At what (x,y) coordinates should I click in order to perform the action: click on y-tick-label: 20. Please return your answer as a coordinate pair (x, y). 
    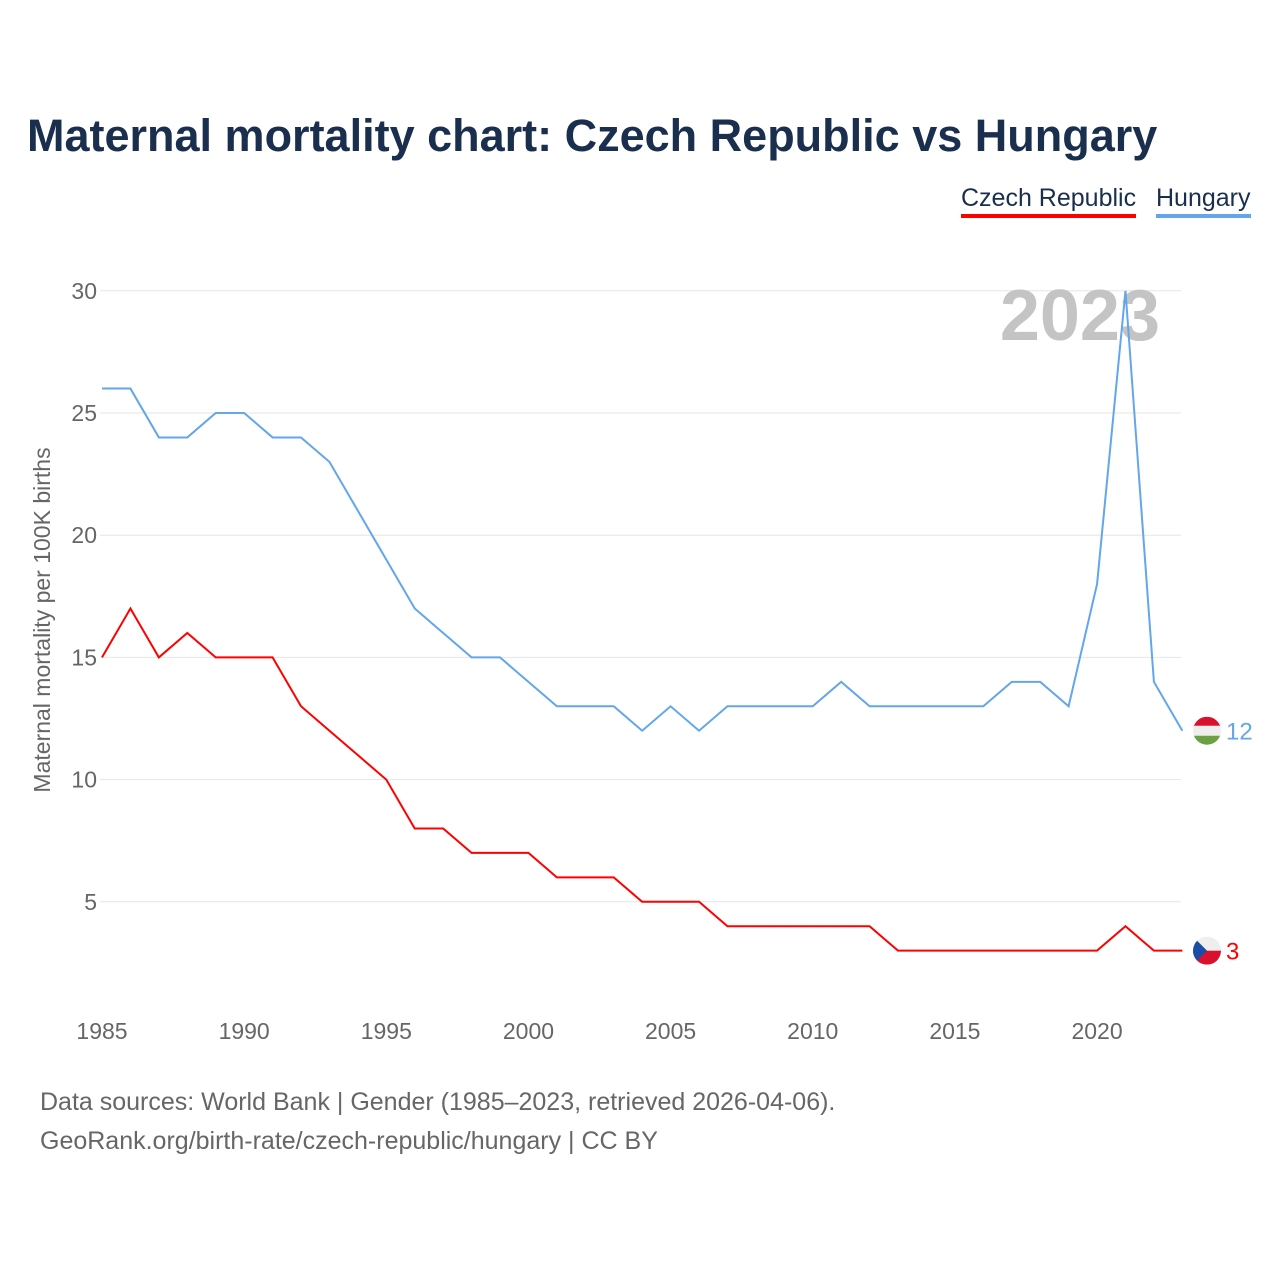
    Looking at the image, I should click on (84, 535).